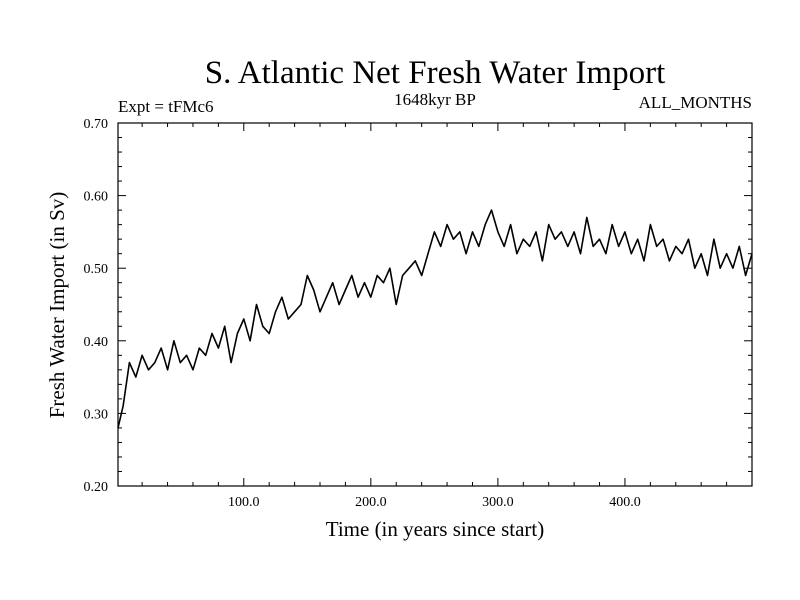  I want to click on x-tick-label: 200.0, so click(371, 502).